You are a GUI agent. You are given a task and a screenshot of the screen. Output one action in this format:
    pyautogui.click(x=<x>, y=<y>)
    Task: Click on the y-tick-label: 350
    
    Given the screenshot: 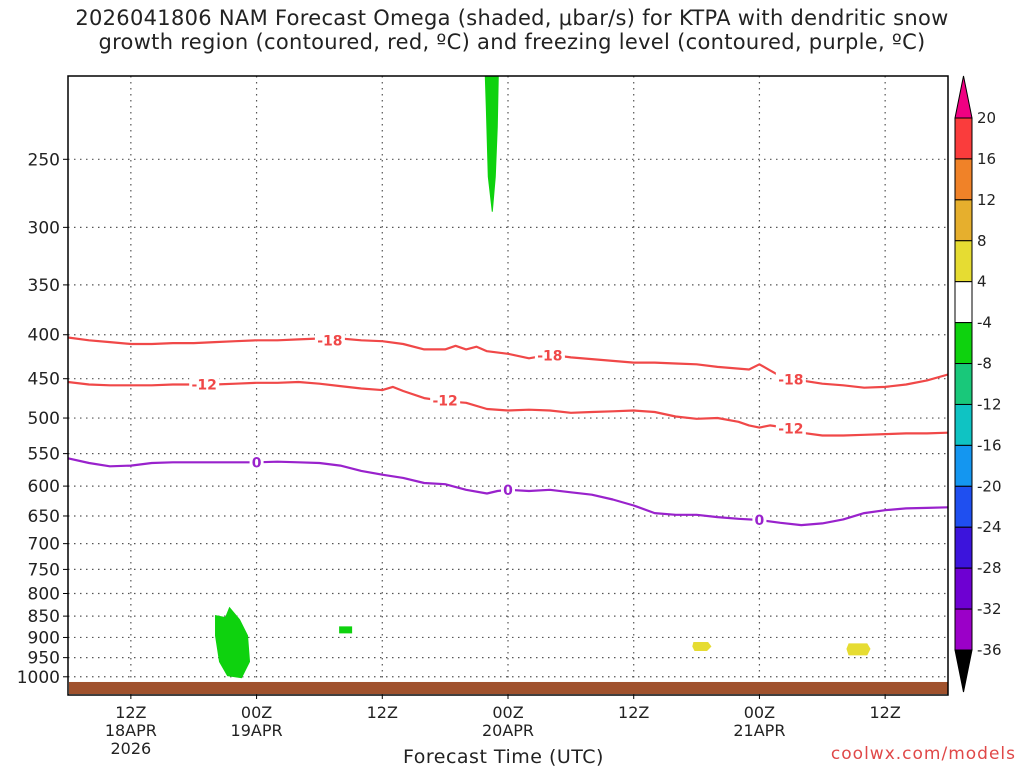 What is the action you would take?
    pyautogui.click(x=44, y=286)
    